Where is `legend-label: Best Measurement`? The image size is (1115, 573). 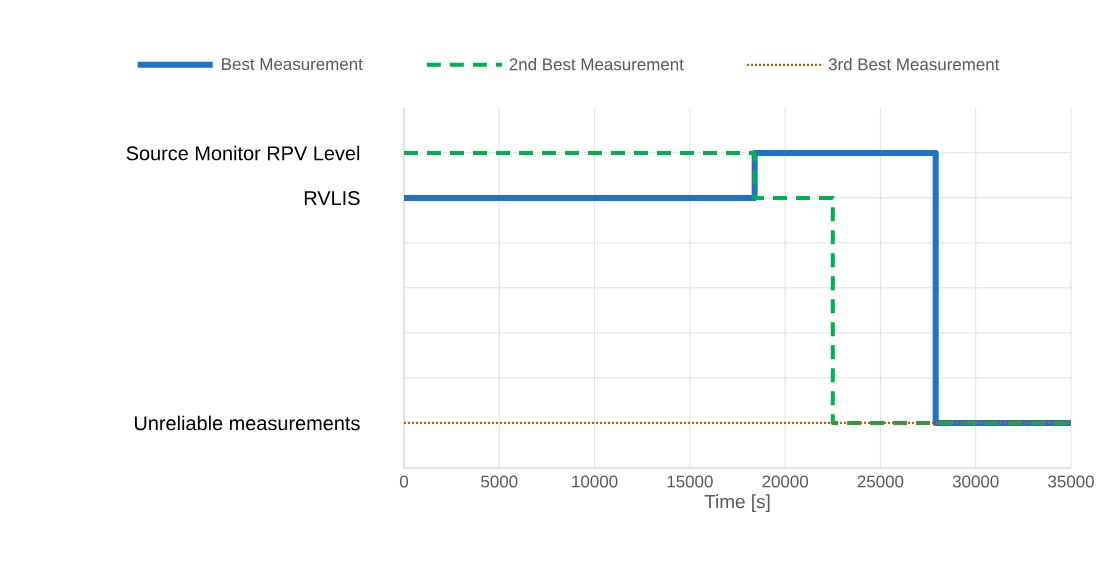 legend-label: Best Measurement is located at coordinates (292, 64).